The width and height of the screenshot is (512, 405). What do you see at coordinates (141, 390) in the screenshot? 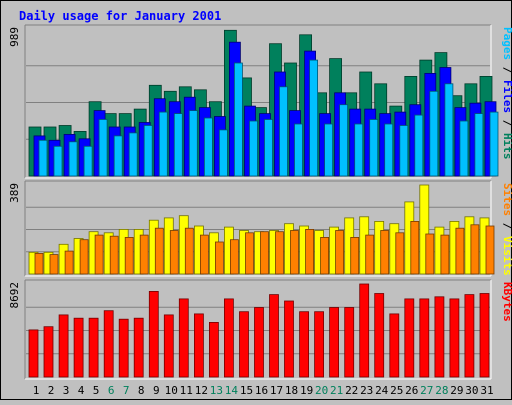
I see `x-tick-label-day-8: 8` at bounding box center [141, 390].